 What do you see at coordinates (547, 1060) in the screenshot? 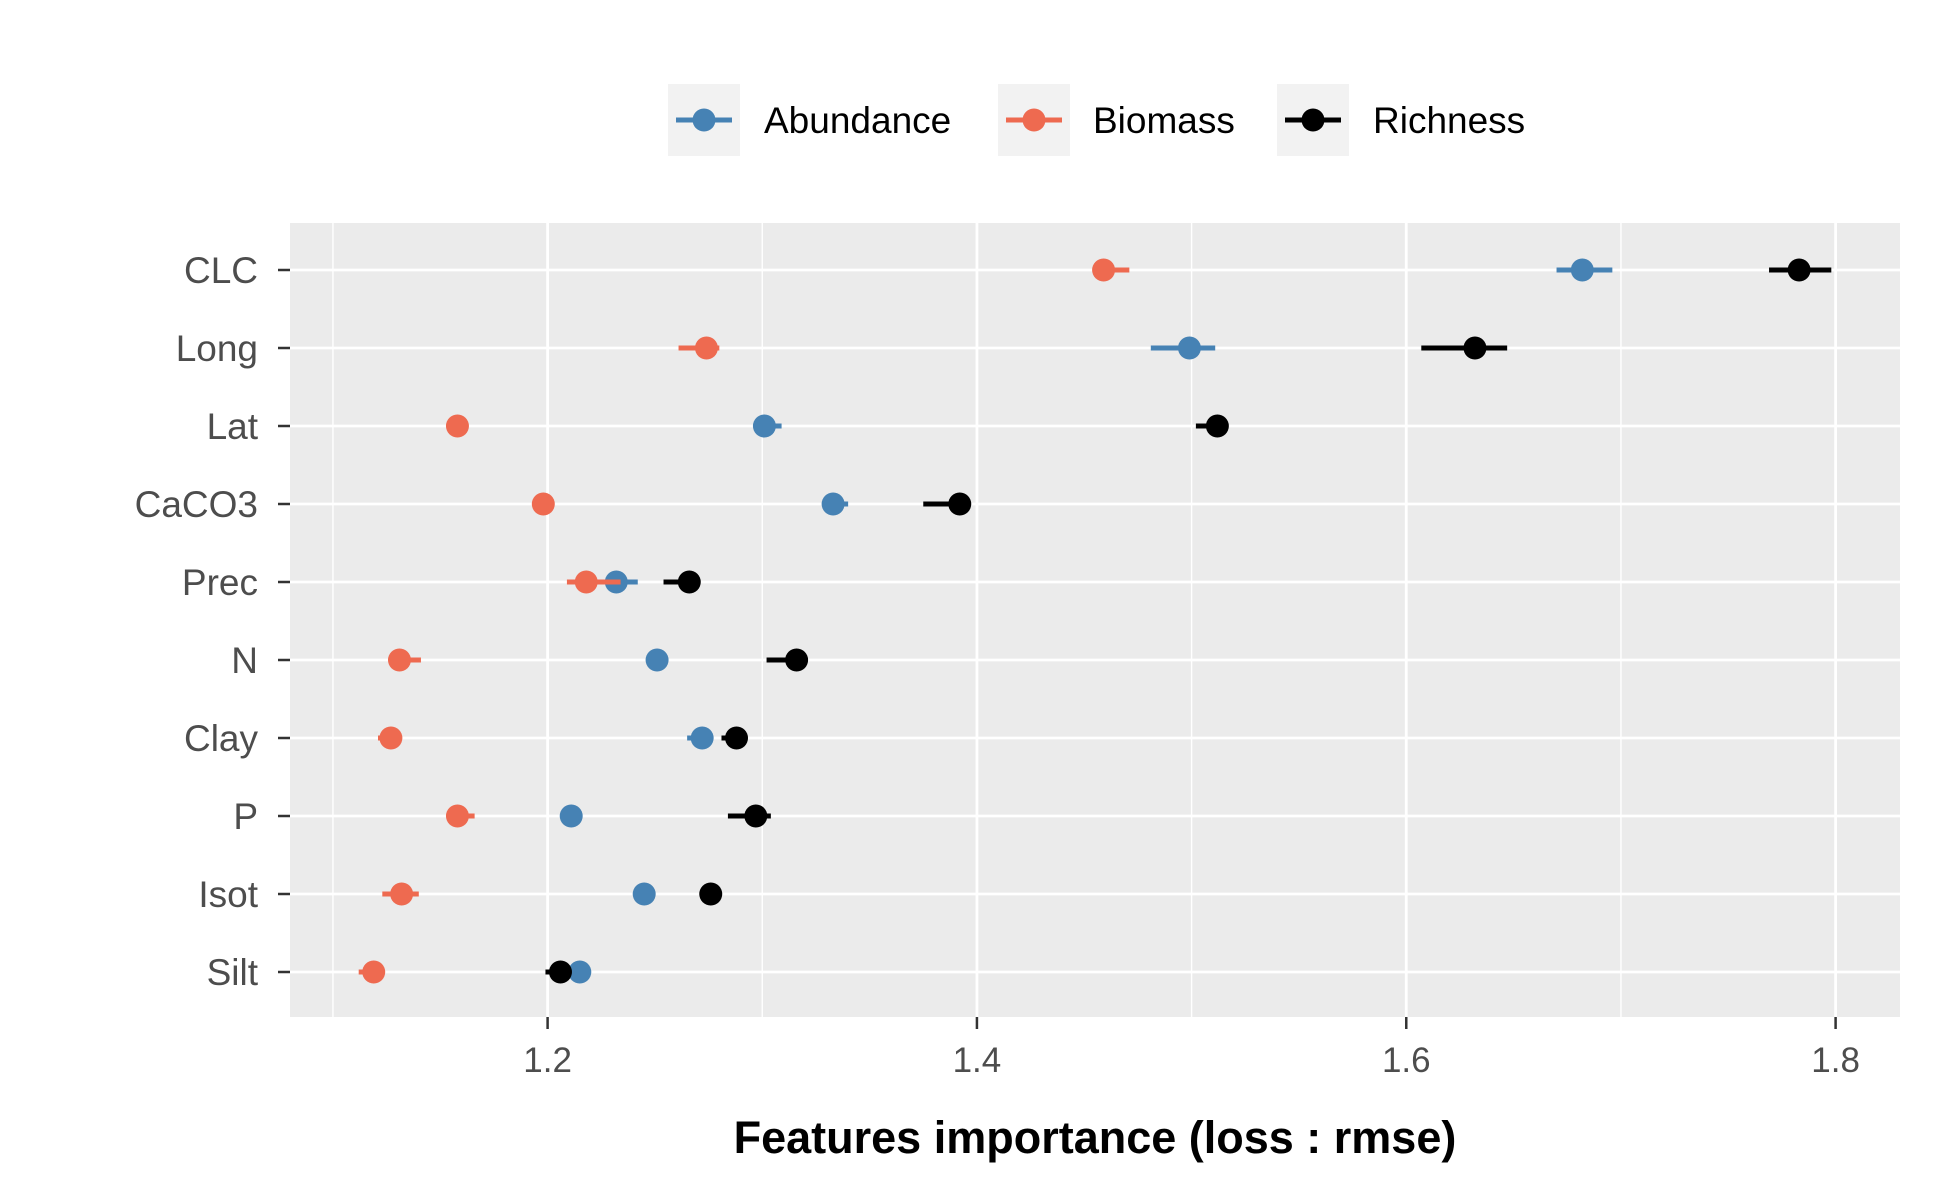
I see `x-tick-label: 1.2` at bounding box center [547, 1060].